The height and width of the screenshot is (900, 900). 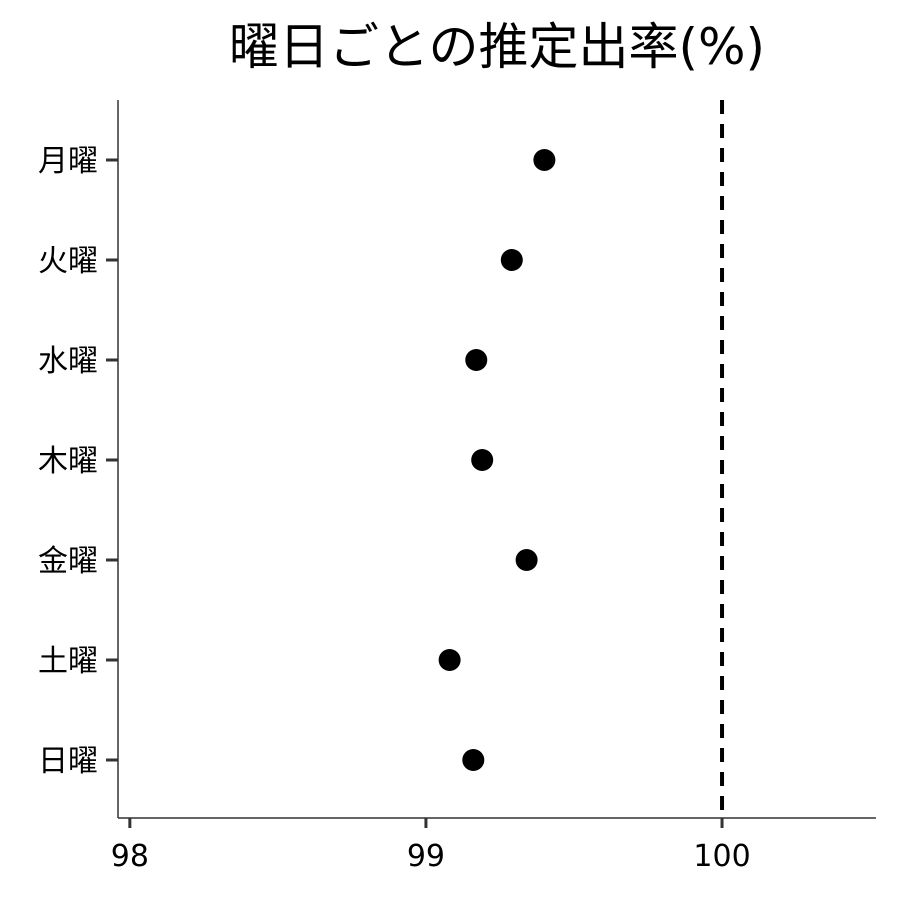 I want to click on y-tick-label: 月曜, so click(x=68, y=161).